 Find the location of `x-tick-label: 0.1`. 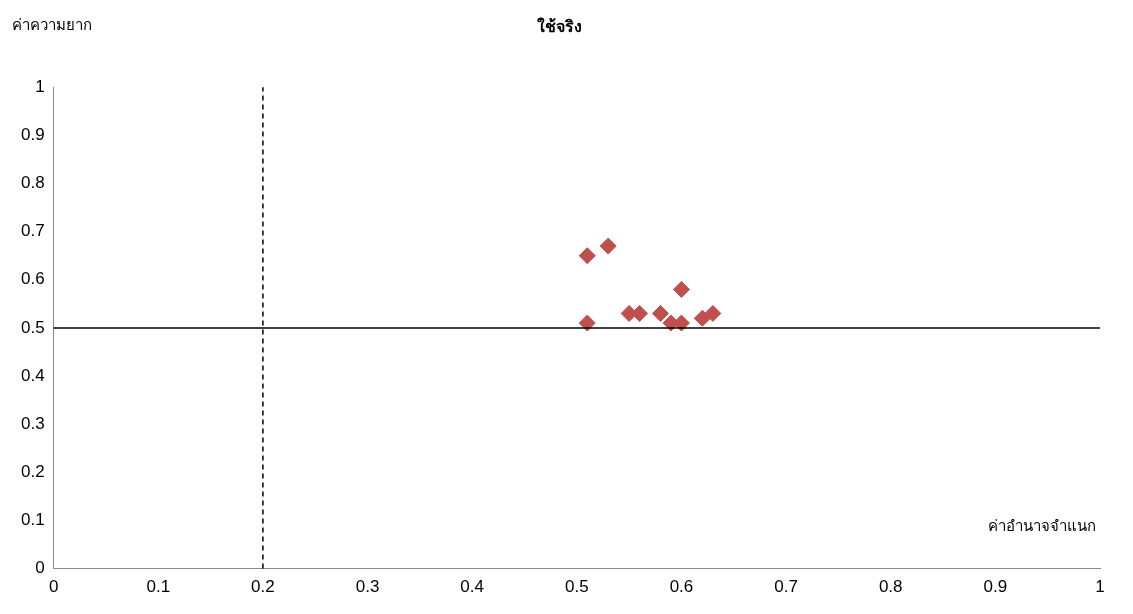

x-tick-label: 0.1 is located at coordinates (158, 587).